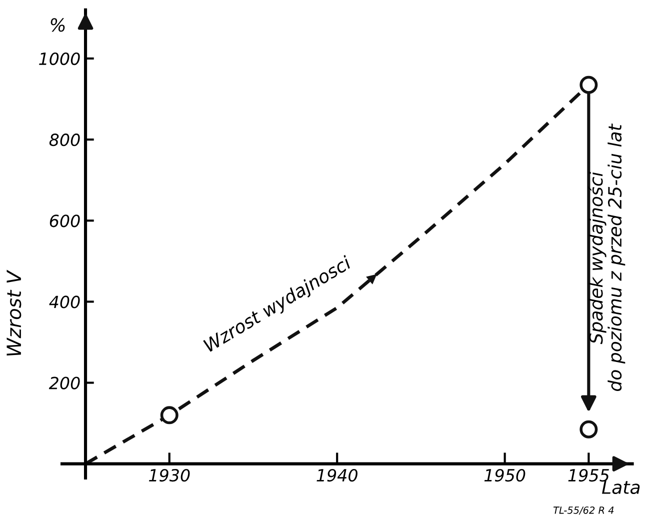 The image size is (660, 519). I want to click on x-tick-label: 1955, so click(588, 475).